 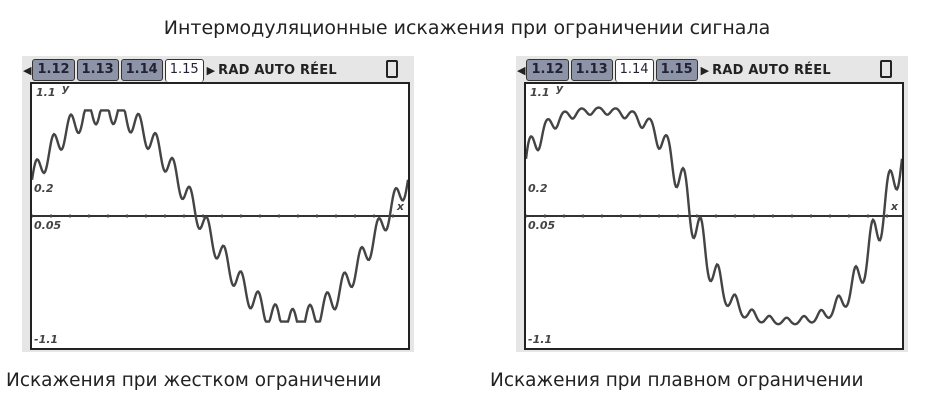 What do you see at coordinates (677, 380) in the screenshot?
I see `caption-soft: Искажения при плавном ограничении` at bounding box center [677, 380].